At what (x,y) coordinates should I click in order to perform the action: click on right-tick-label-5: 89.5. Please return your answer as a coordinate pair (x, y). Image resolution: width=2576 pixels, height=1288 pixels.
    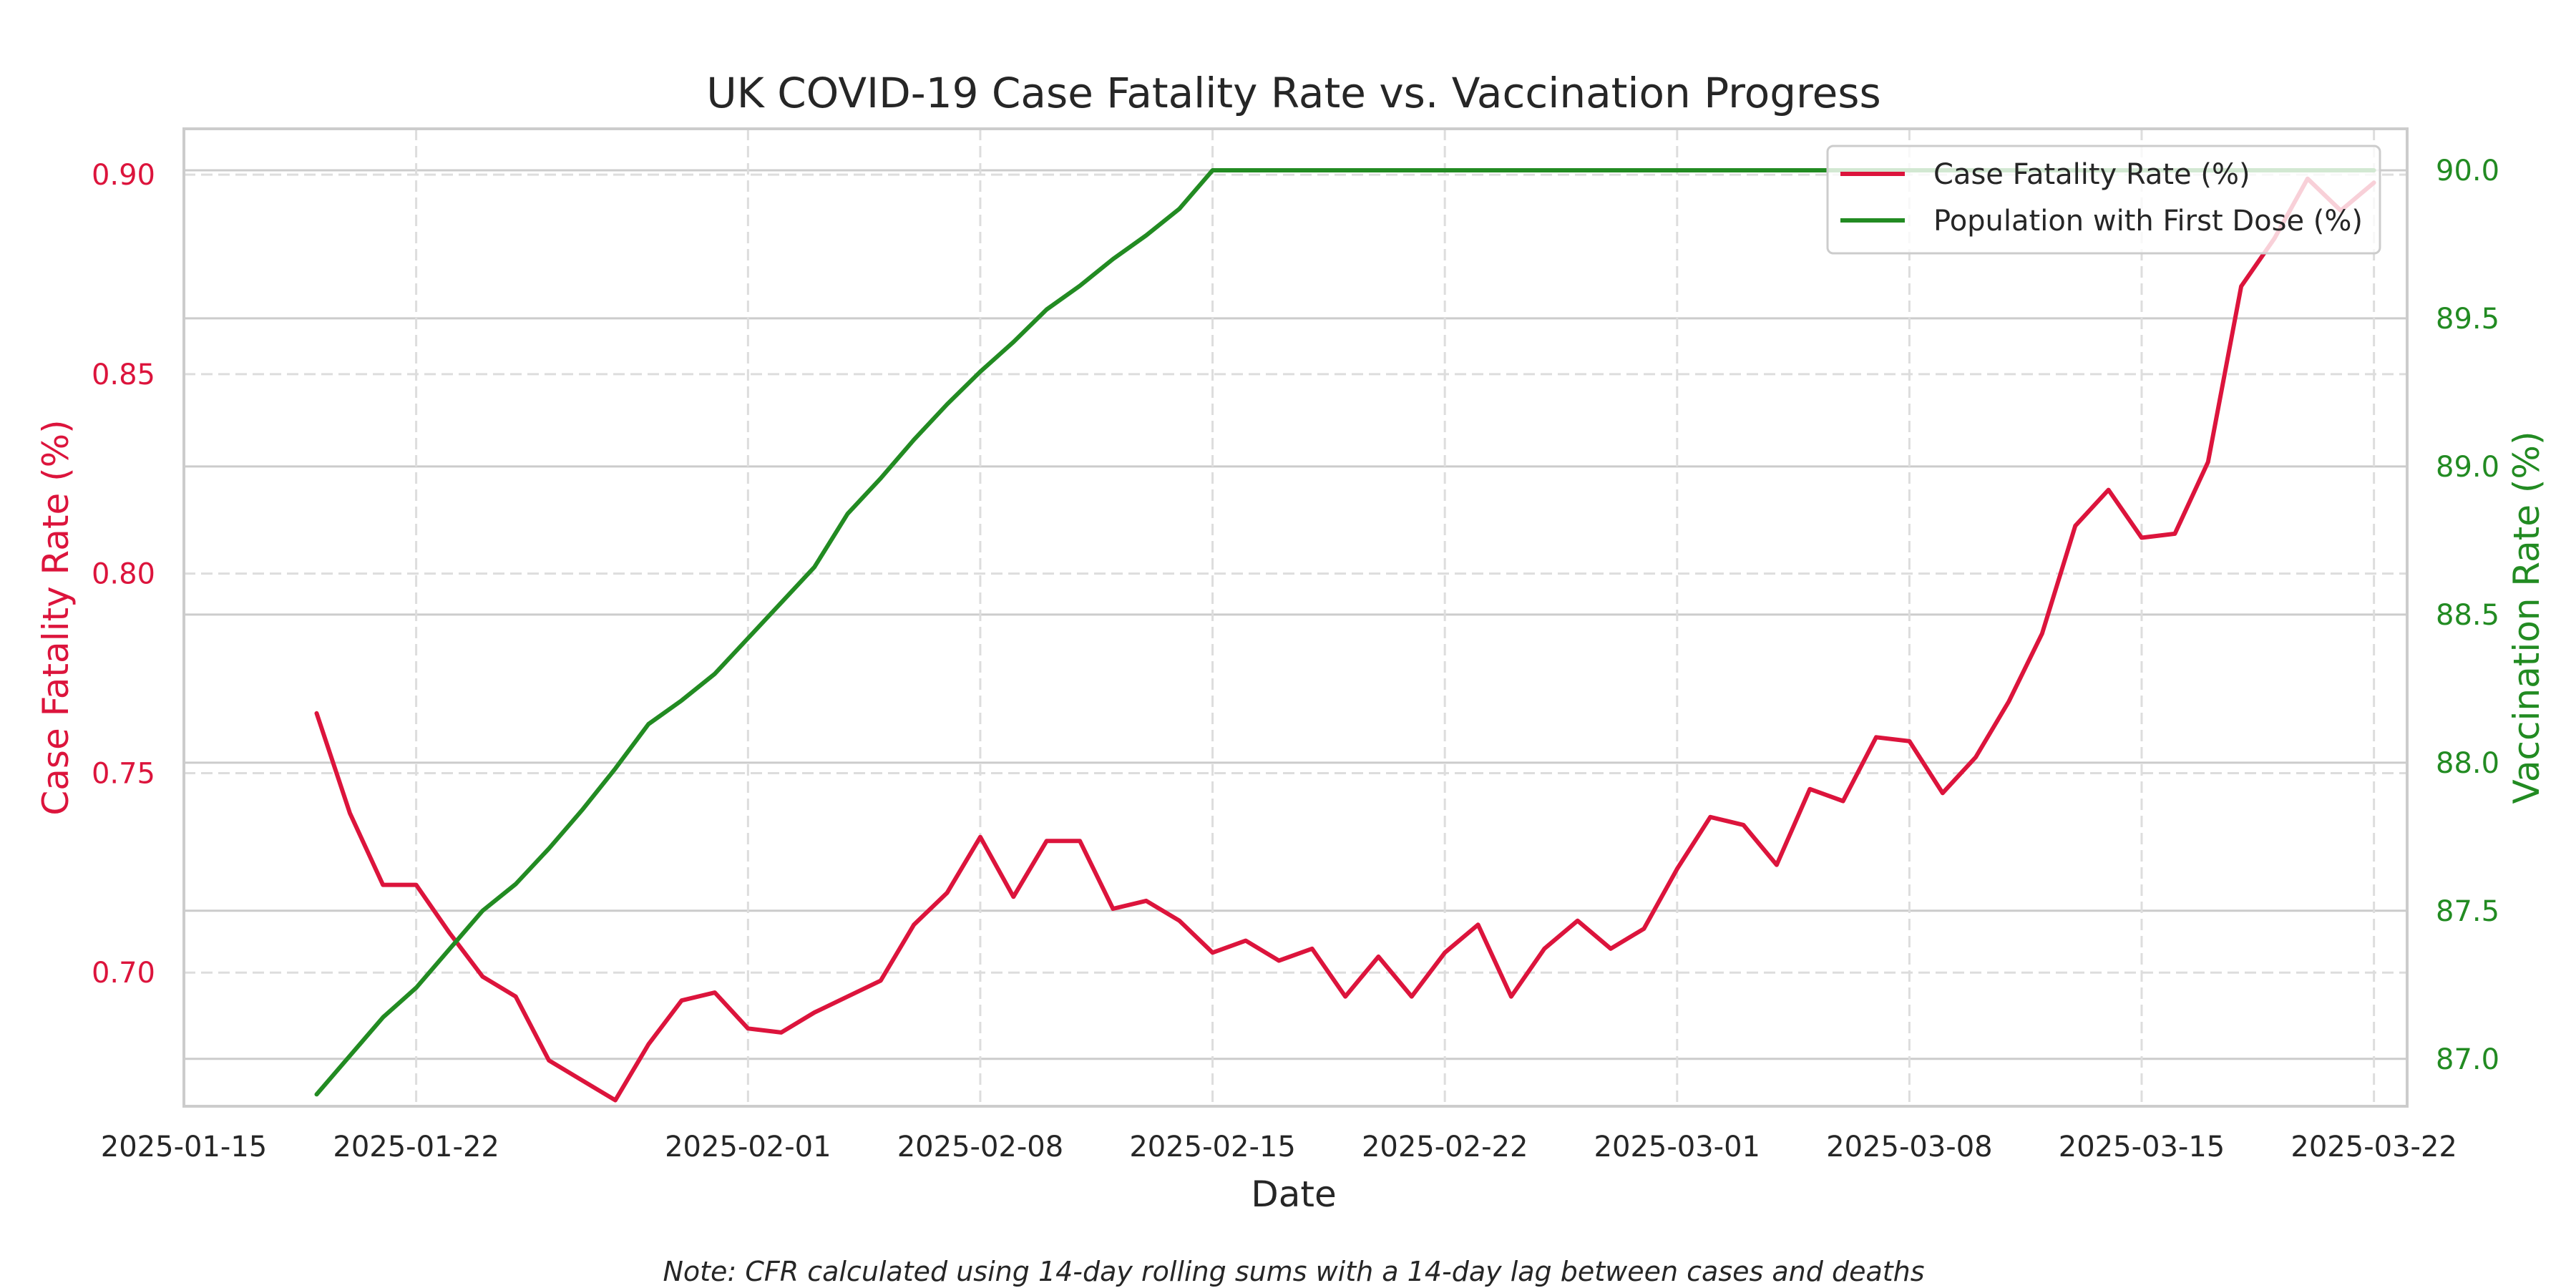
    Looking at the image, I should click on (2467, 319).